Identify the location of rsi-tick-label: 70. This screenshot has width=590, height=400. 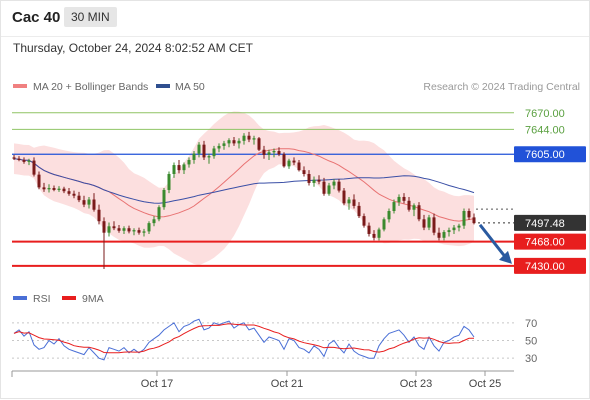
(531, 324).